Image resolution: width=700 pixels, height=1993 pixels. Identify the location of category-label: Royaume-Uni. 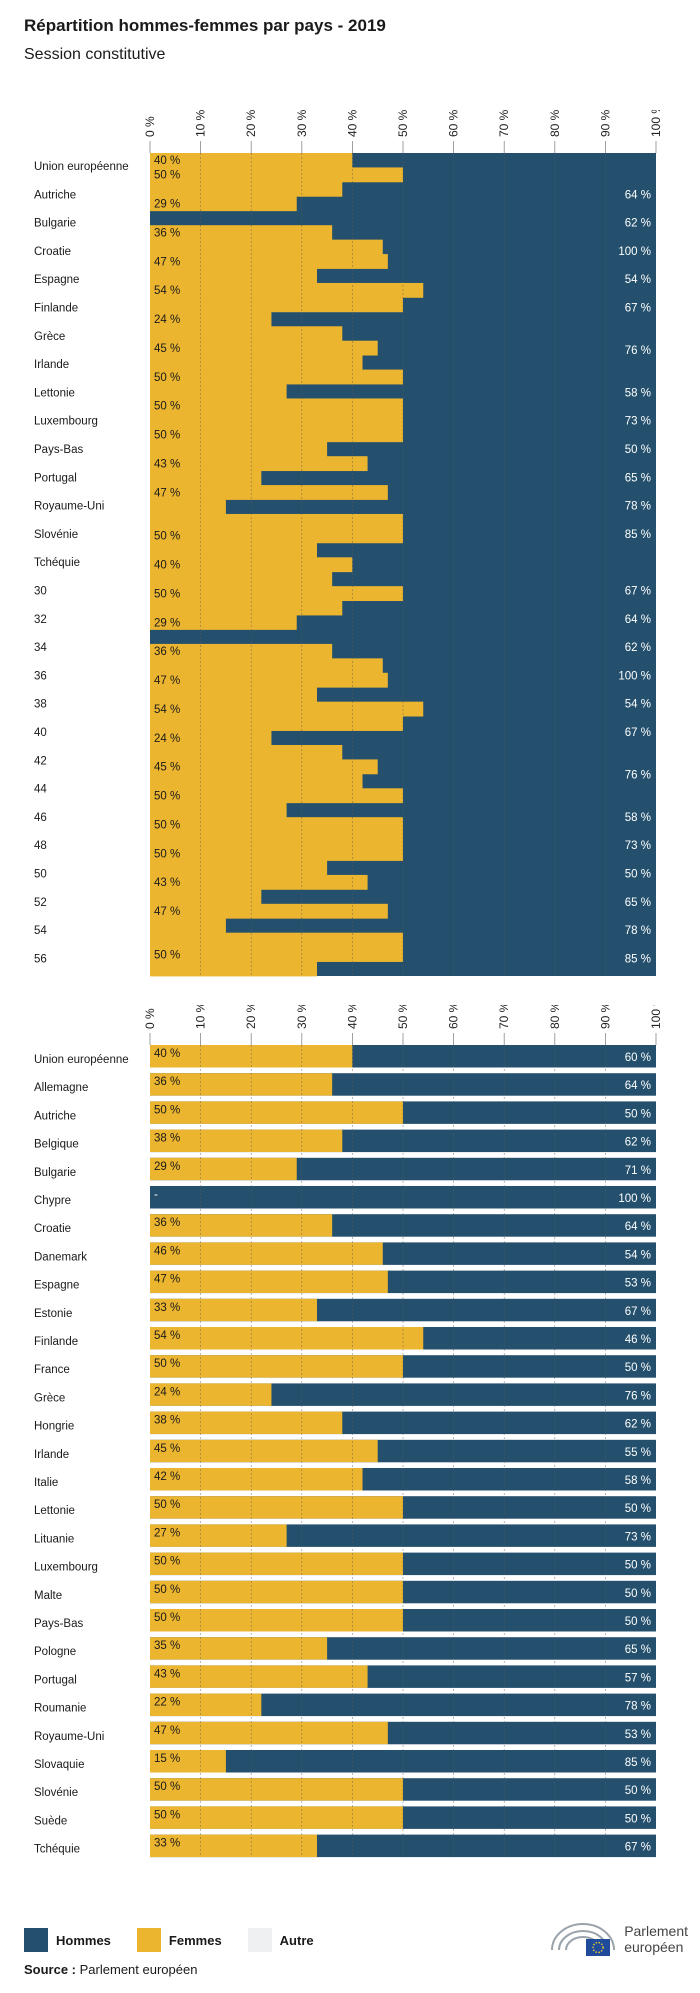
(69, 507).